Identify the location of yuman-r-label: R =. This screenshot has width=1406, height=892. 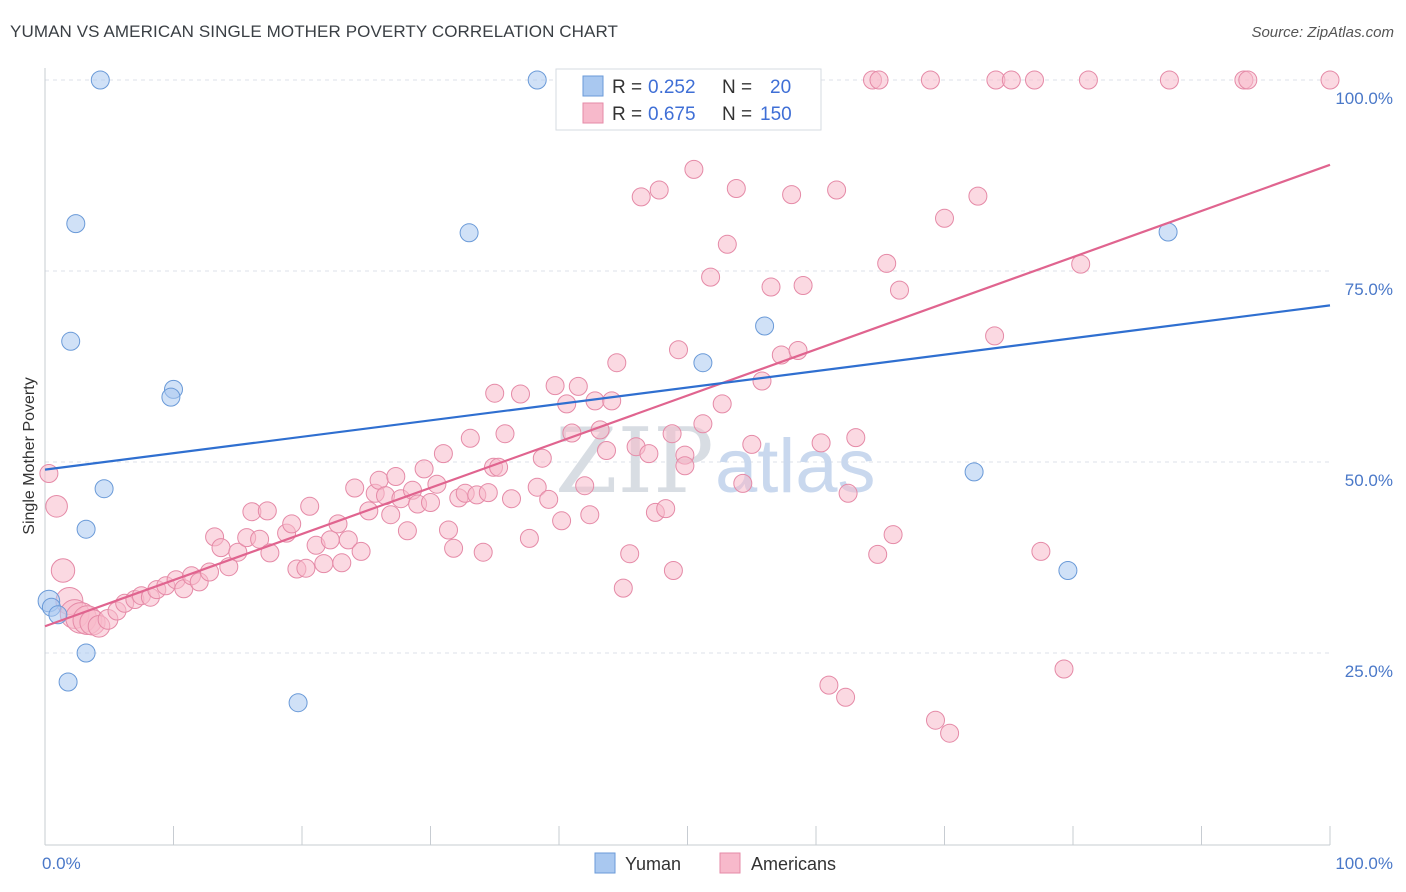
(627, 87).